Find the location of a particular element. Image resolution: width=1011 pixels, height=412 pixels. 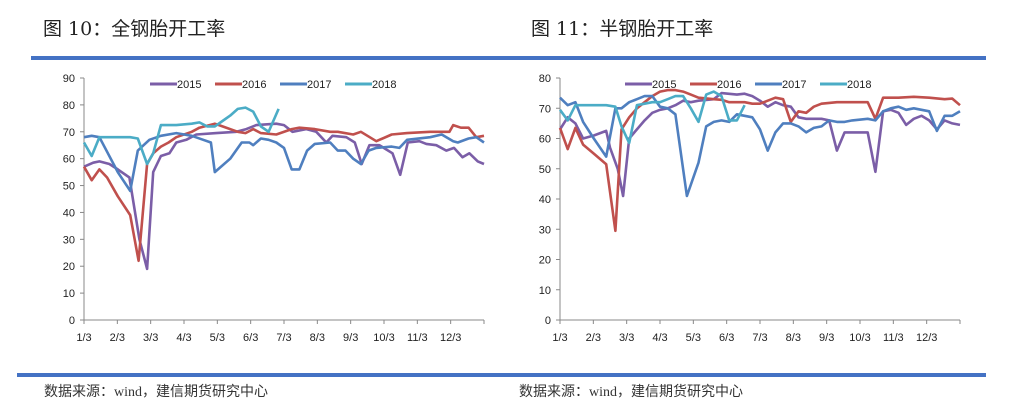

series-line-2017 is located at coordinates (760, 146).